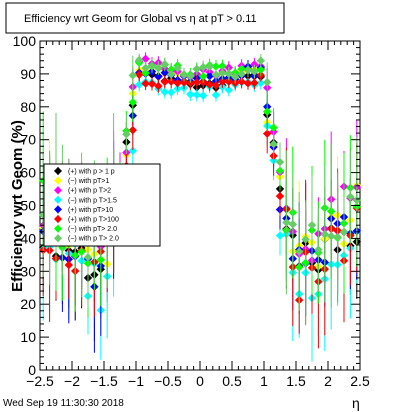 The image size is (400, 412). What do you see at coordinates (28, 238) in the screenshot?
I see `y-tick-label: 40` at bounding box center [28, 238].